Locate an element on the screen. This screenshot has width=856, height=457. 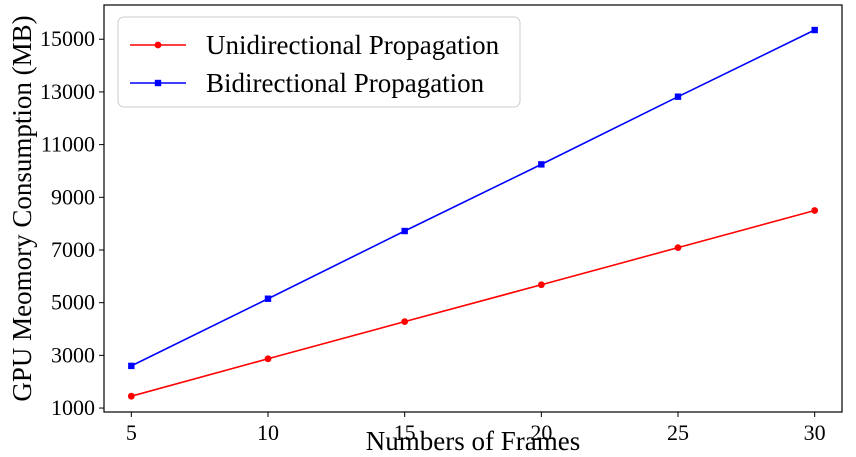
x-tick-label: 15 is located at coordinates (405, 432).